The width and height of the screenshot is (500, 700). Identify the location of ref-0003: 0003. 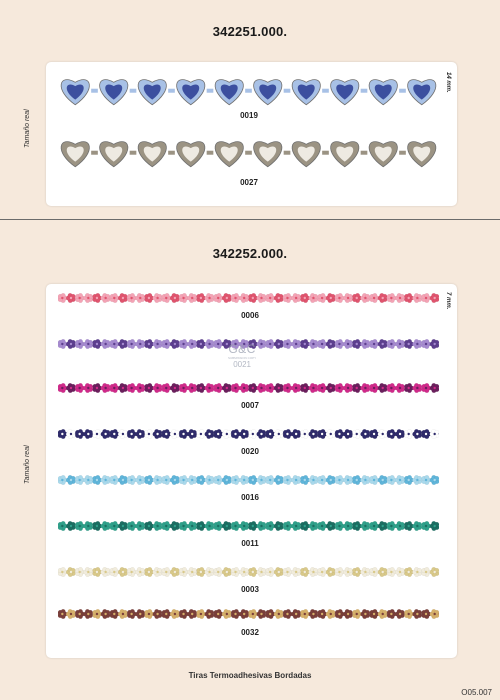
(250, 589).